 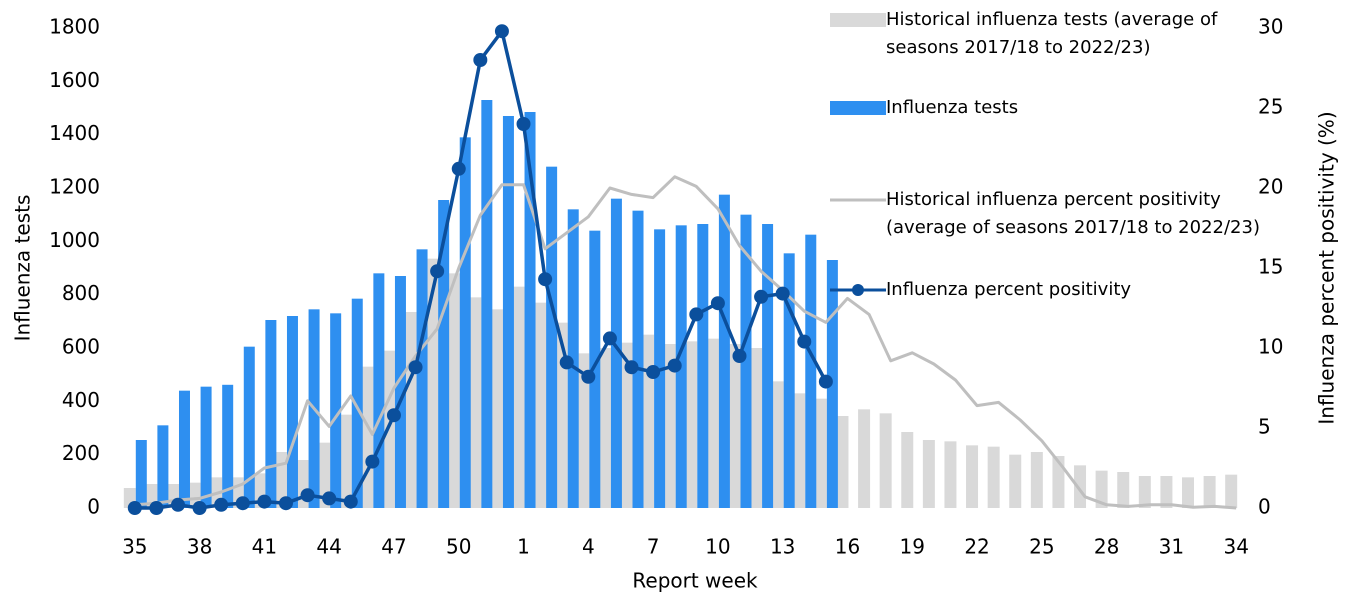 I want to click on y-axis-title: Influenza tests, so click(x=23, y=268).